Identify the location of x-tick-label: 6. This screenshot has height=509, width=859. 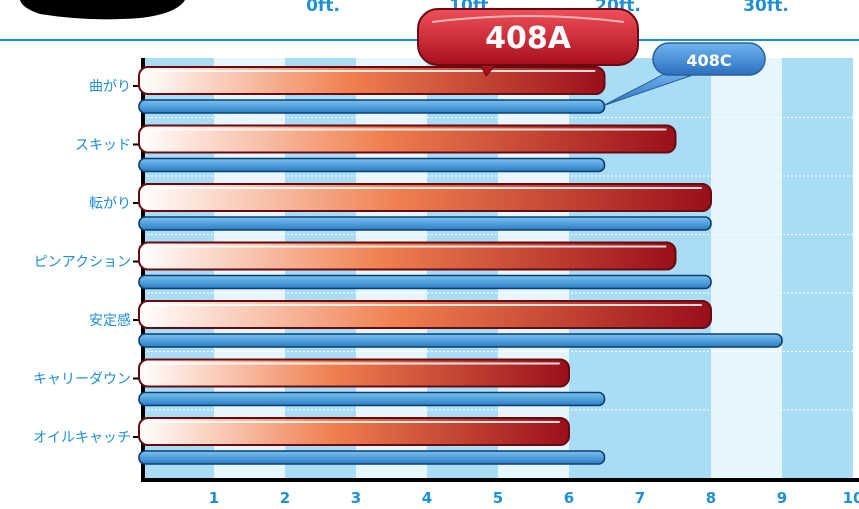
(569, 498).